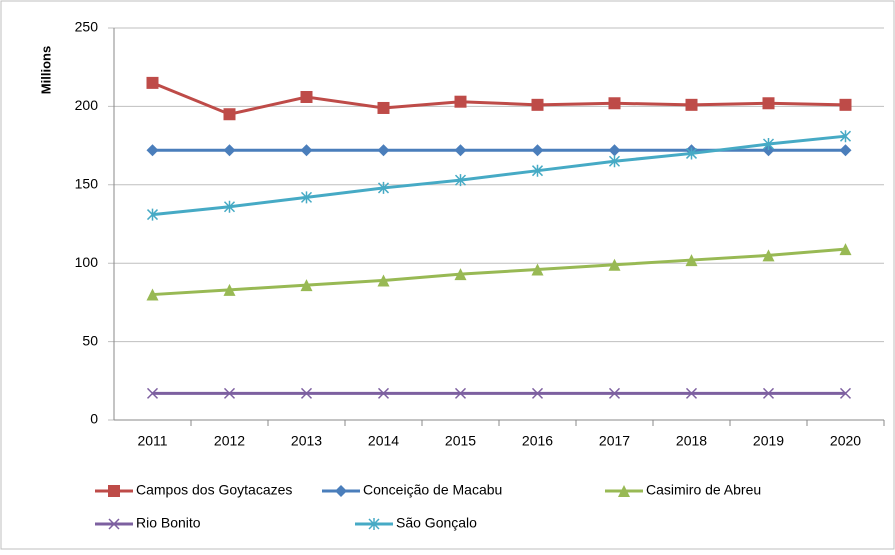 Image resolution: width=895 pixels, height=555 pixels. What do you see at coordinates (436, 523) in the screenshot?
I see `legend-label: São Gonçalo` at bounding box center [436, 523].